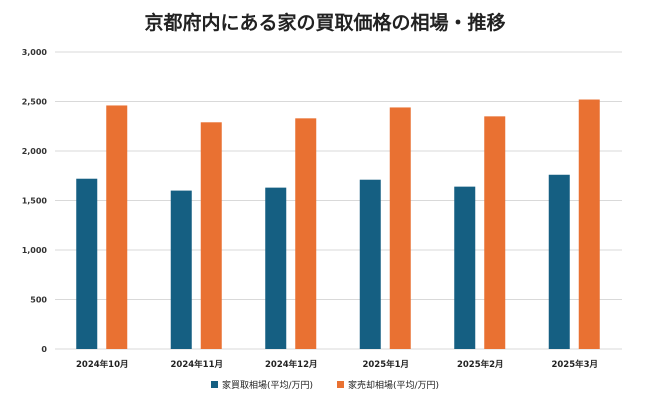 The height and width of the screenshot is (400, 650). I want to click on x-tick-label: 2025年3月, so click(574, 364).